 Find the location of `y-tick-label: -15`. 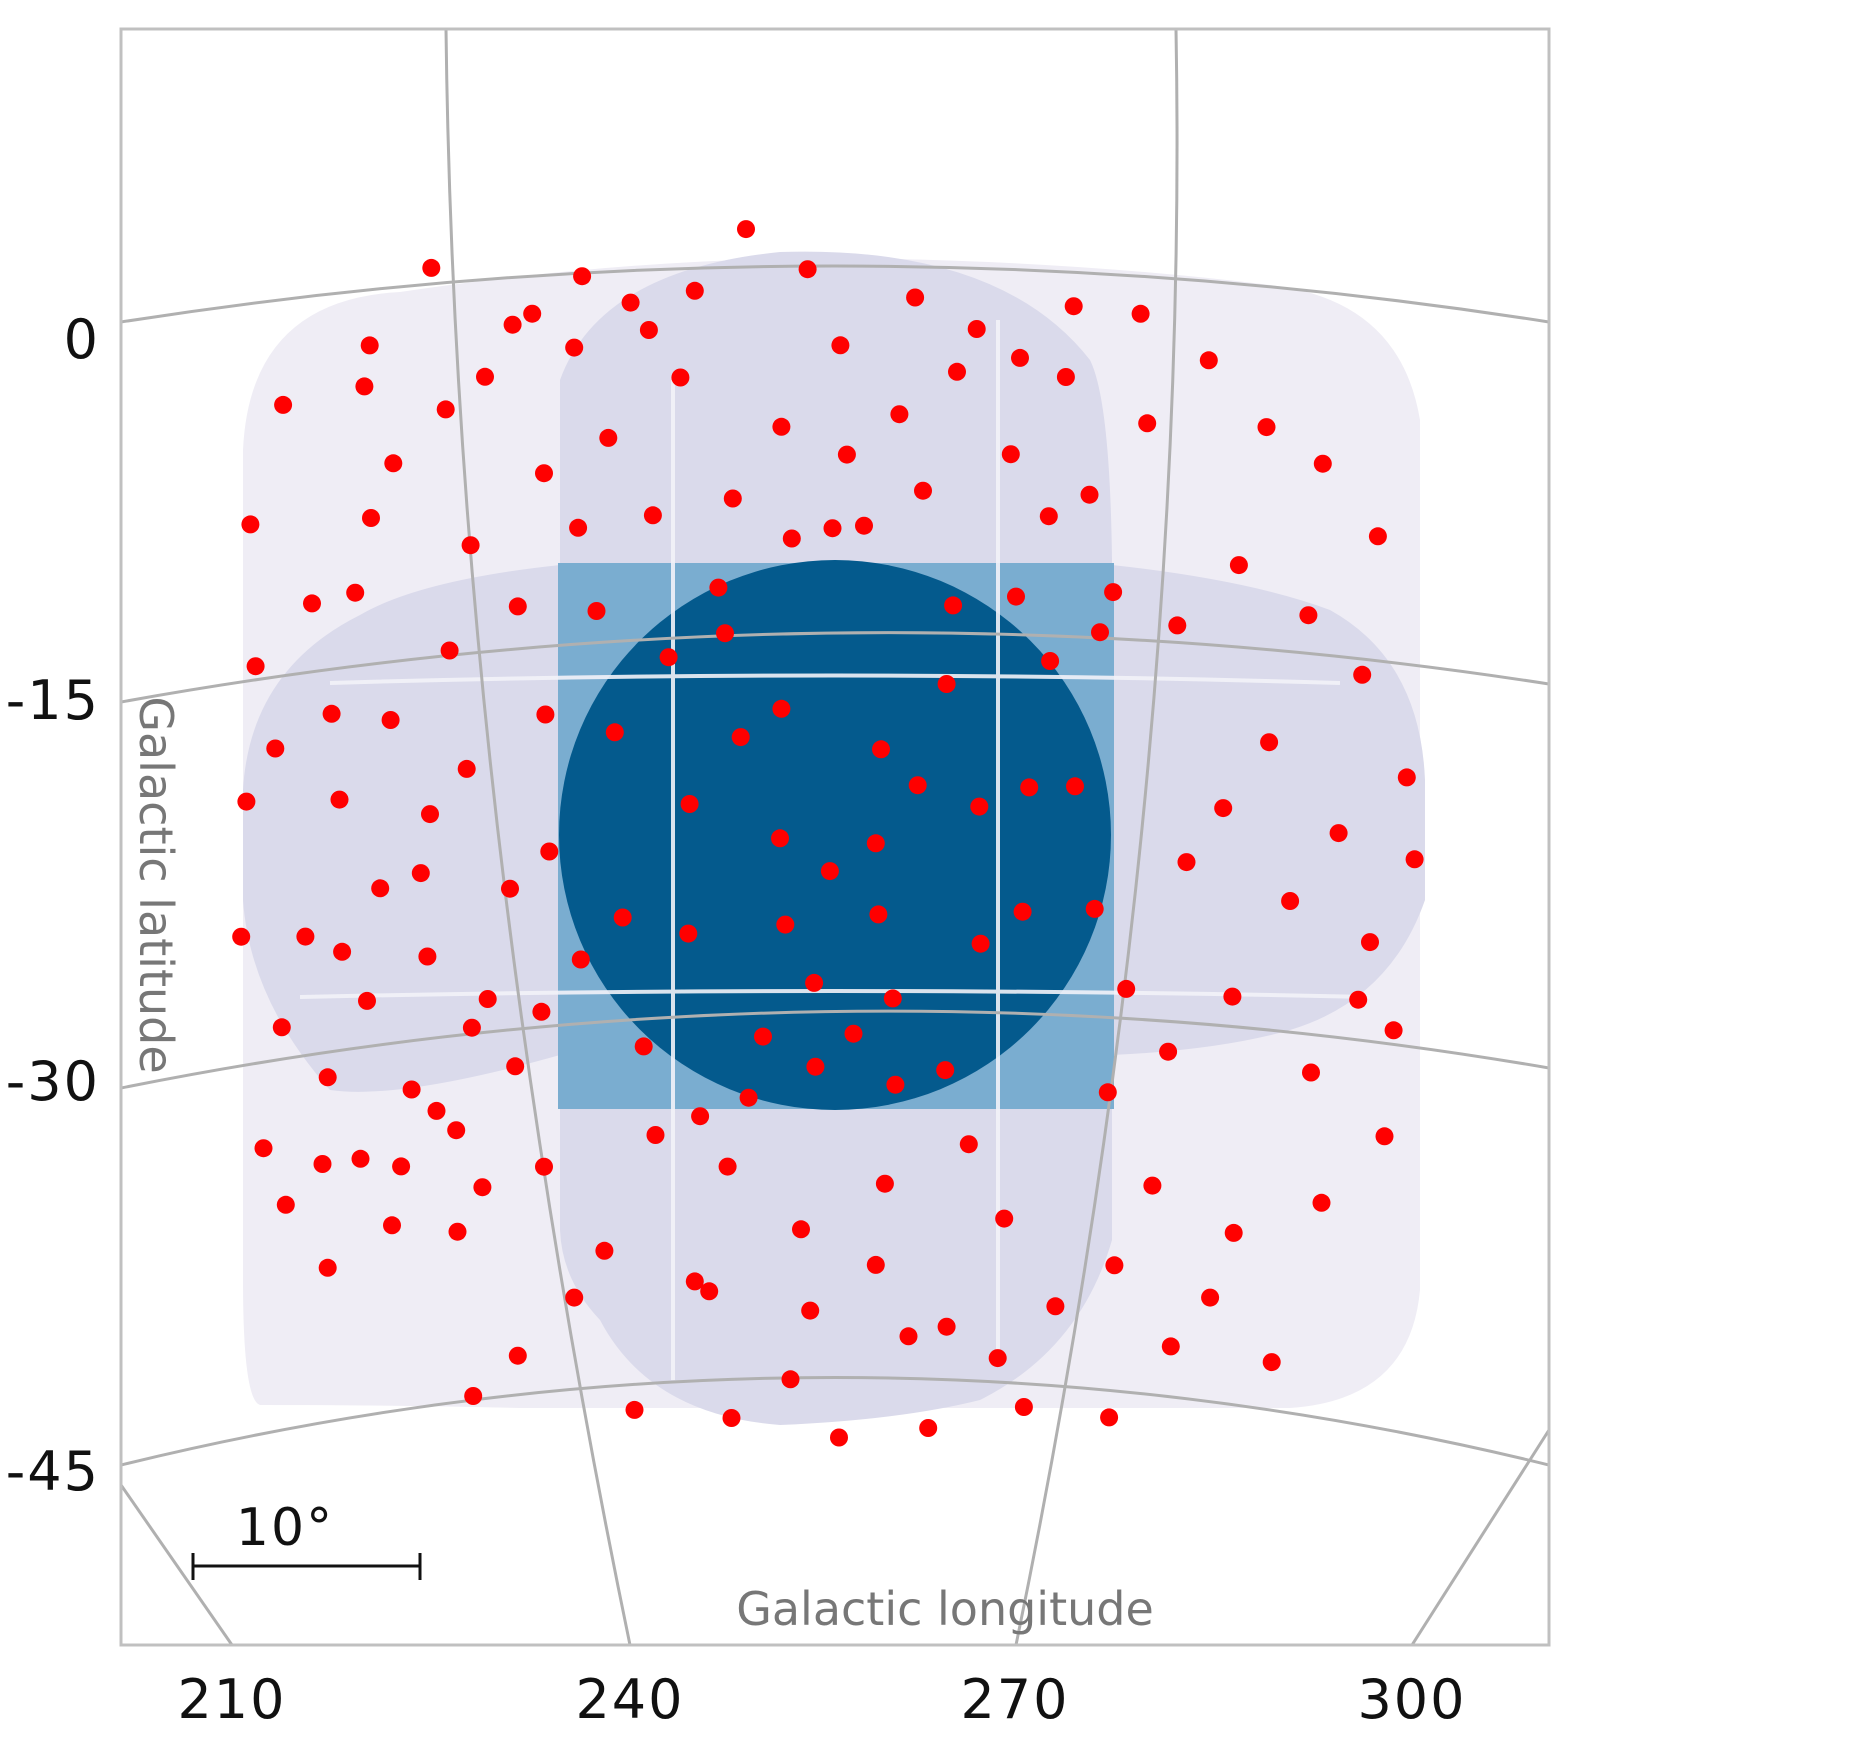

y-tick-label: -15 is located at coordinates (53, 700).